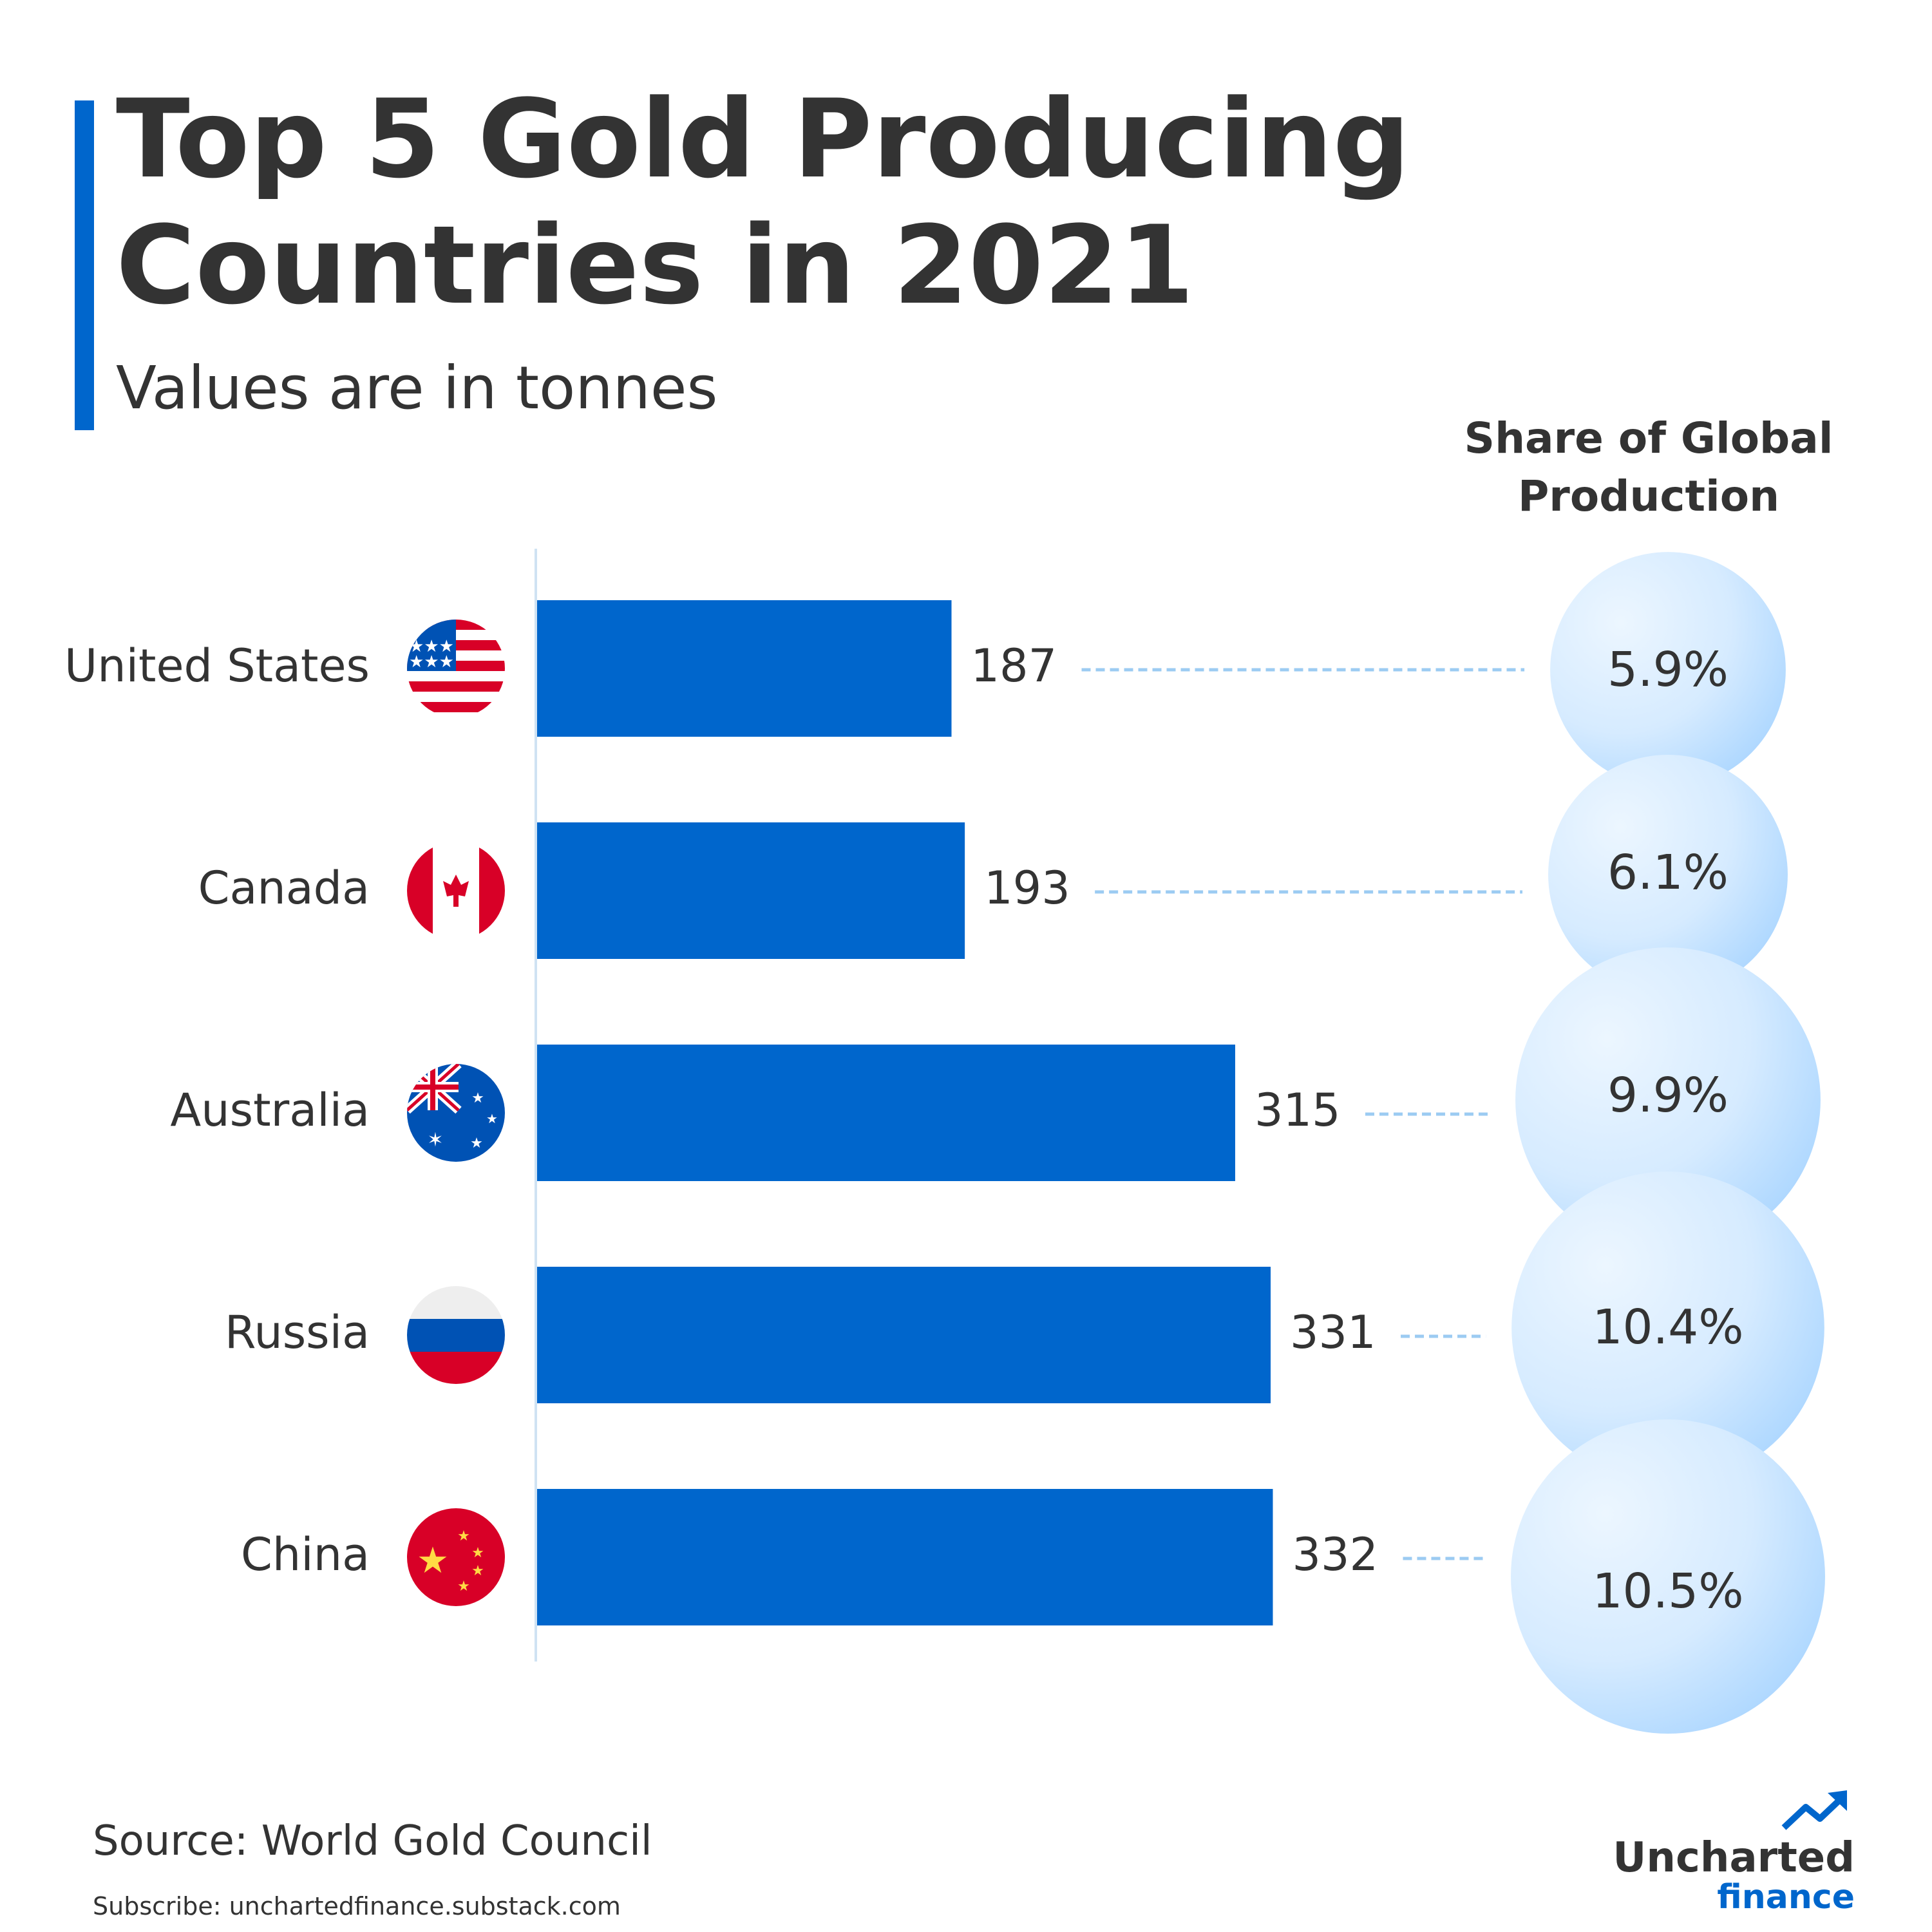  What do you see at coordinates (284, 888) in the screenshot?
I see `category-label: Canada` at bounding box center [284, 888].